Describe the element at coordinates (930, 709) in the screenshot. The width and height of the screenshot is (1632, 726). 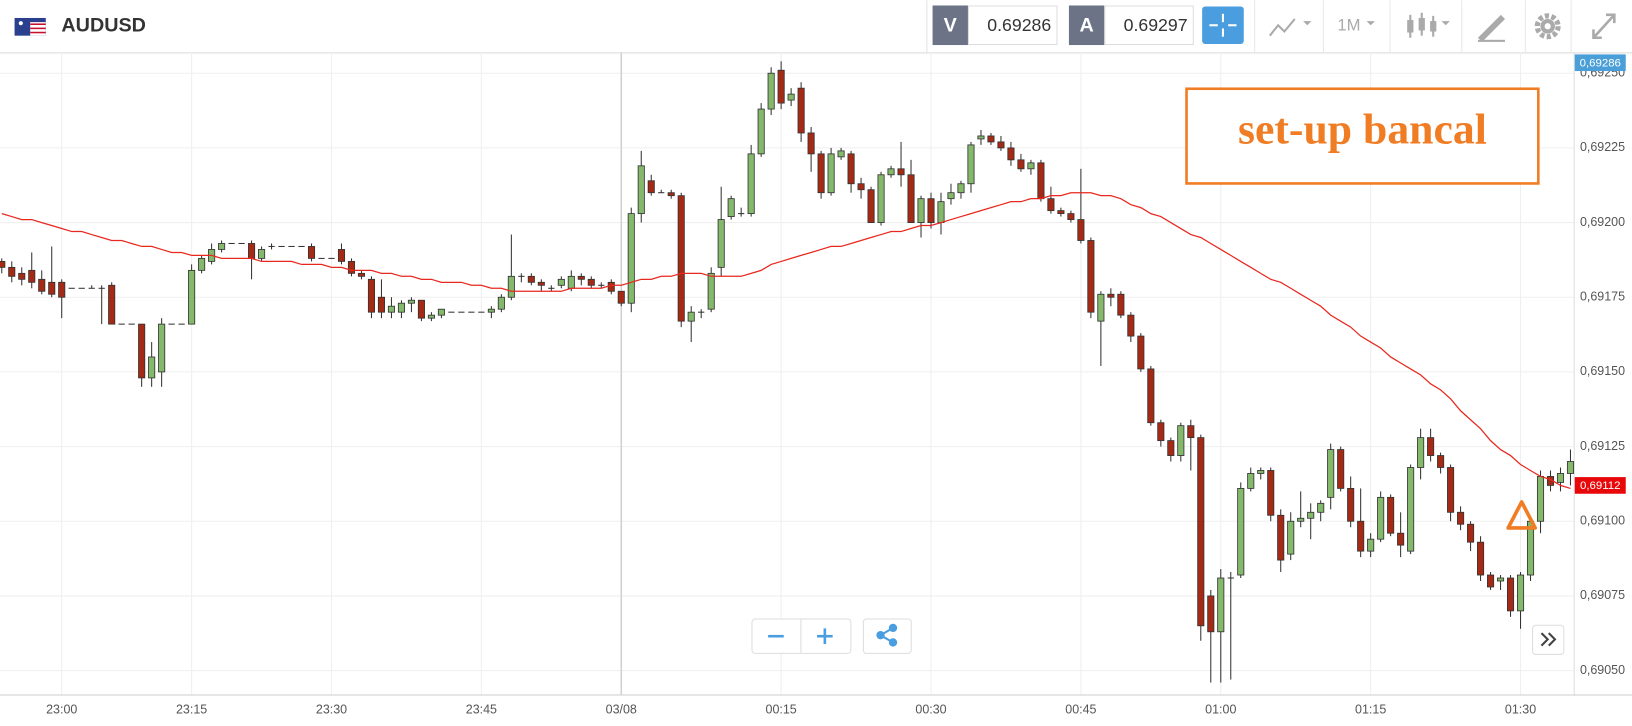
I see `x-tick-label: 00:30` at that location.